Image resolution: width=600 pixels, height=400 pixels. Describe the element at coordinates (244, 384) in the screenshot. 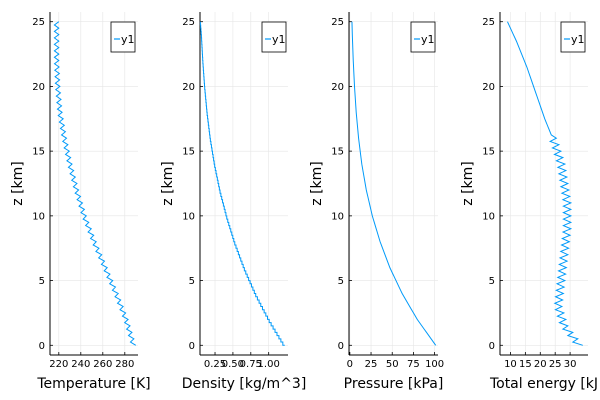

I see `x-axis-label: Density [kg/m^3]` at that location.